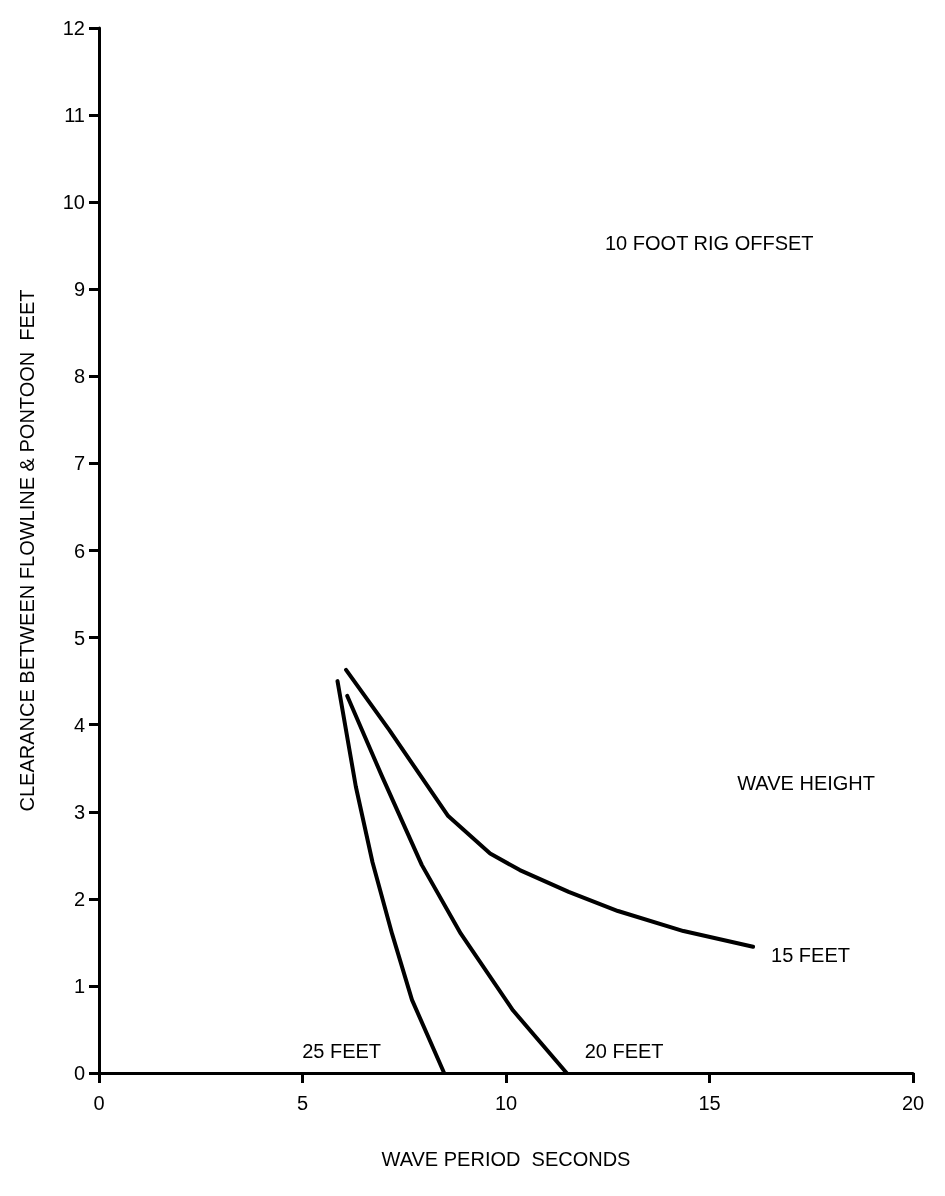  I want to click on text: 25 FEET, so click(342, 1051).